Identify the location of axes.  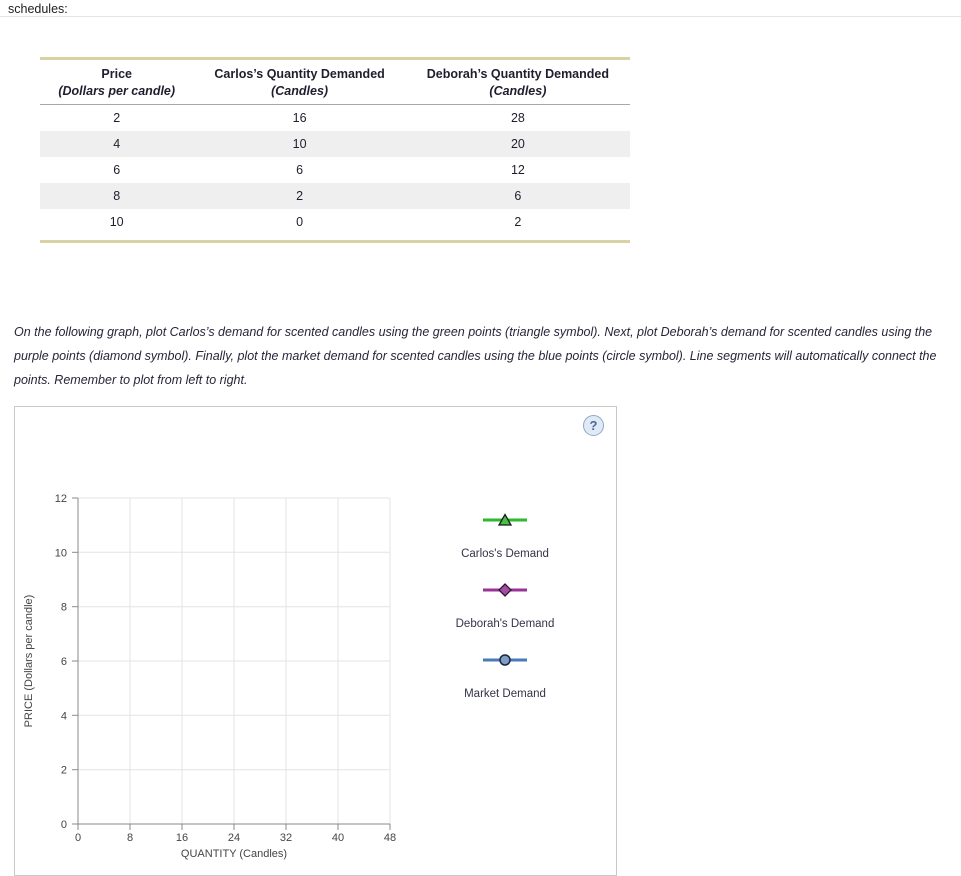
(231, 663).